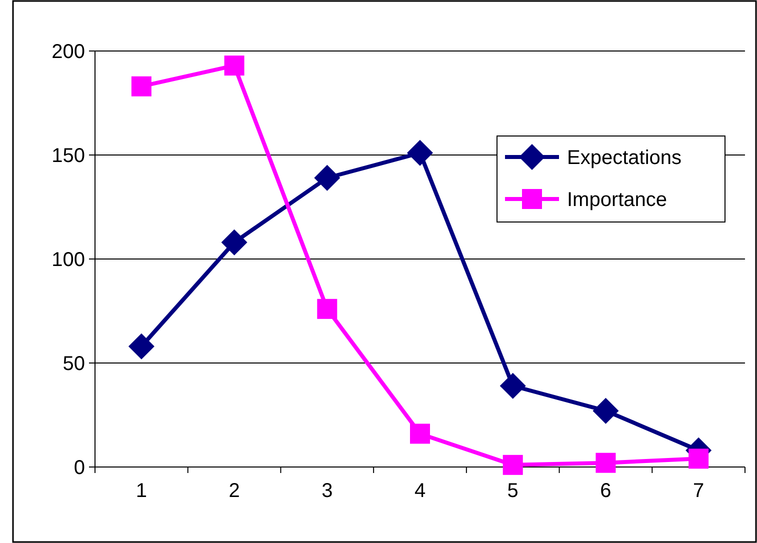 This screenshot has height=543, width=757. Describe the element at coordinates (327, 491) in the screenshot. I see `x-tick-label: 3` at that location.